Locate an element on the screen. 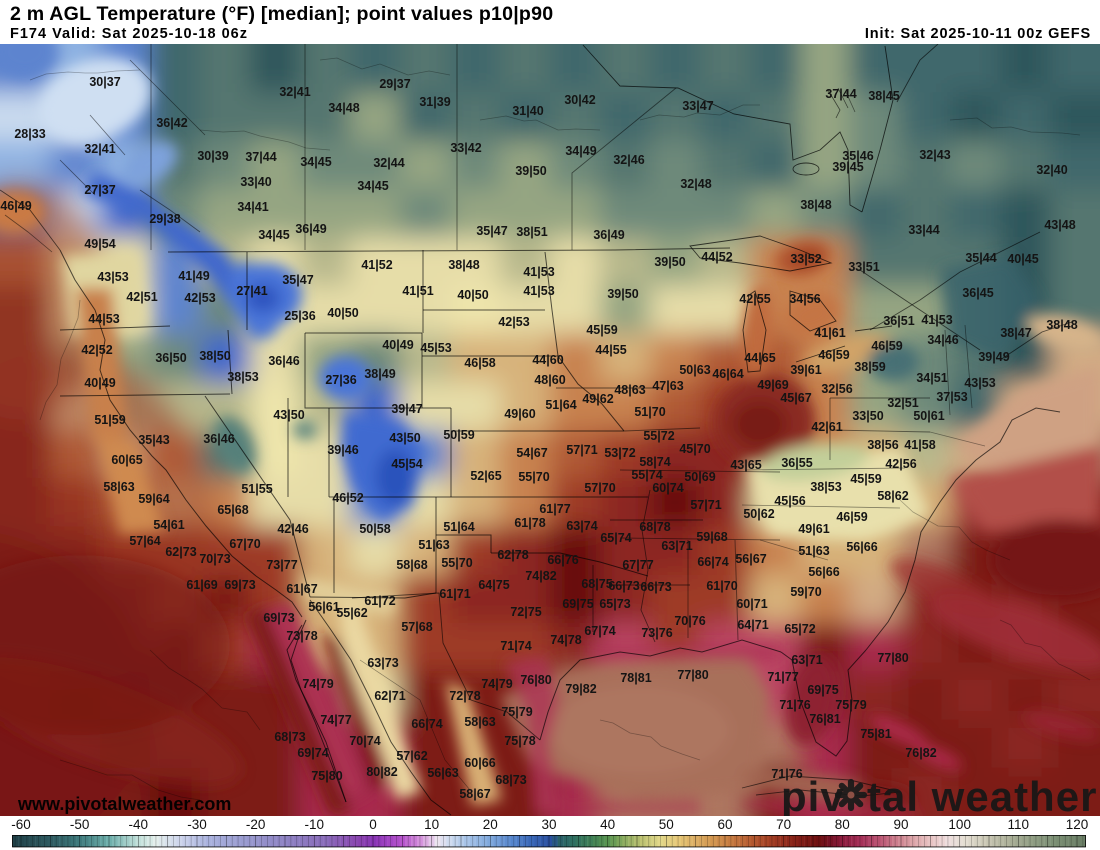 The width and height of the screenshot is (1100, 850). svg-text: 57|68 is located at coordinates (416, 627).